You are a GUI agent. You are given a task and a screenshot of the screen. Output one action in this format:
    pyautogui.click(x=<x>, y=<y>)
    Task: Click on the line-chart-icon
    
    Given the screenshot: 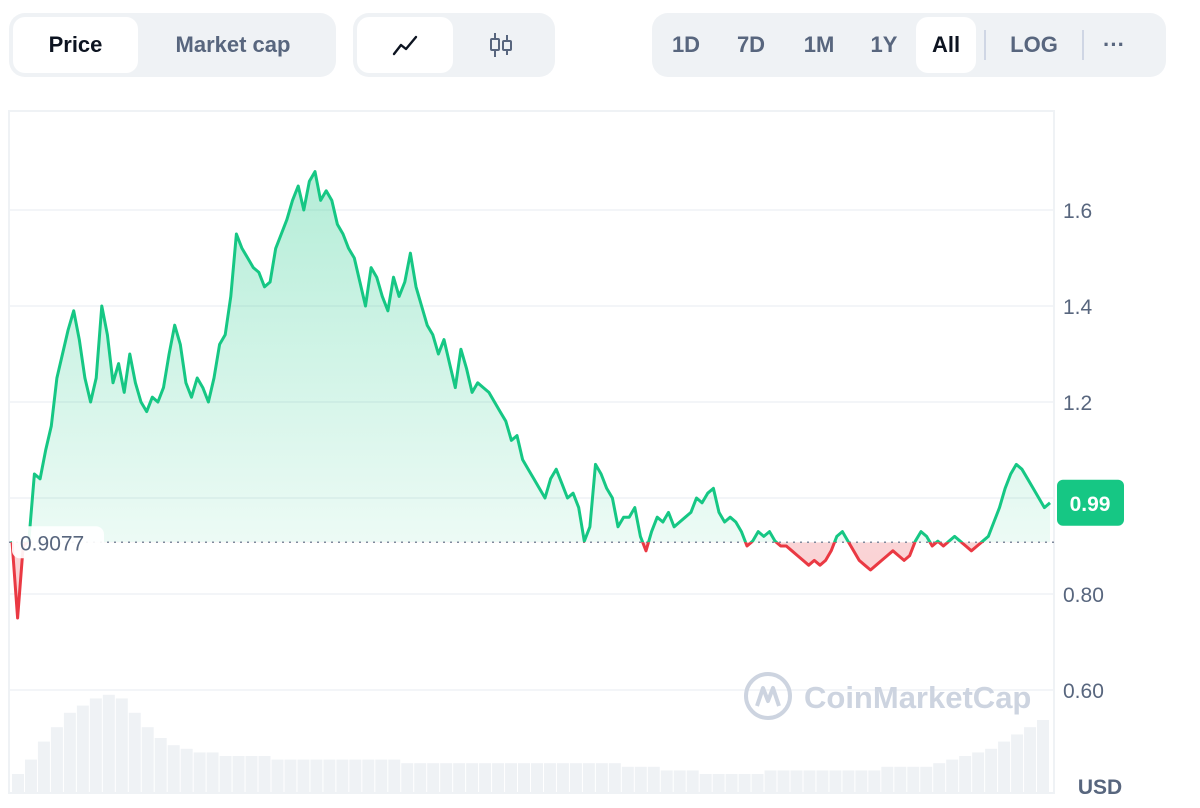 What is the action you would take?
    pyautogui.click(x=405, y=45)
    